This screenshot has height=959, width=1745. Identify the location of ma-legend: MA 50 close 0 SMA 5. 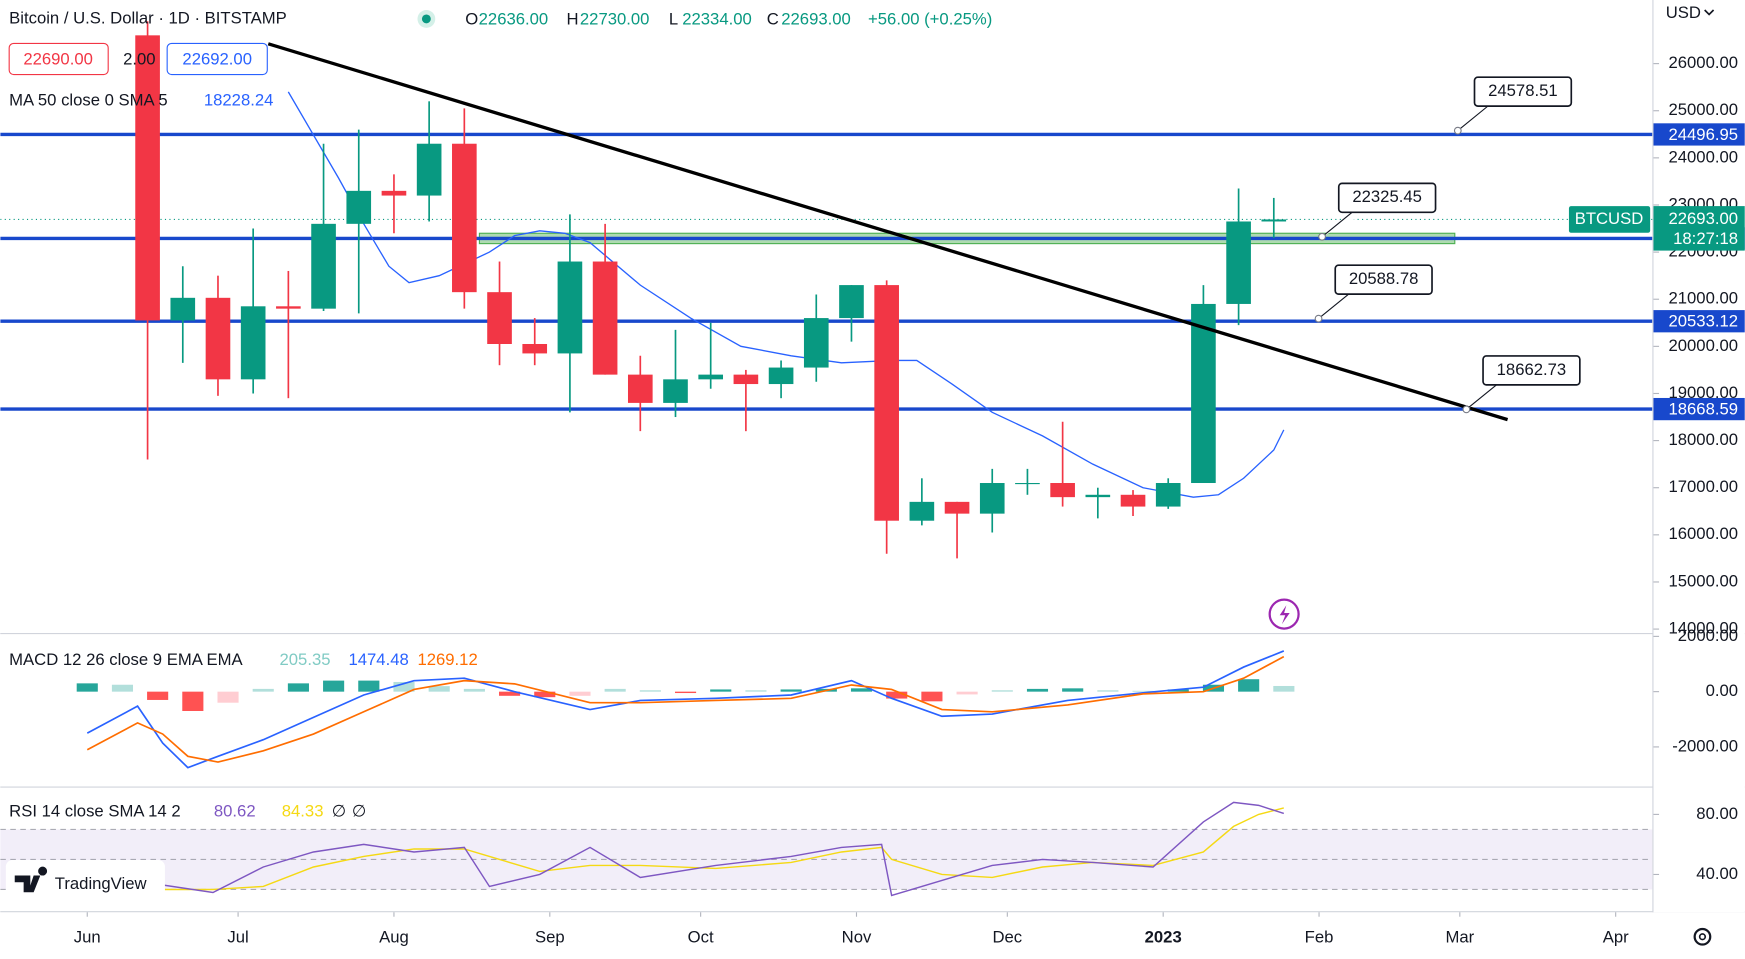
(88, 100).